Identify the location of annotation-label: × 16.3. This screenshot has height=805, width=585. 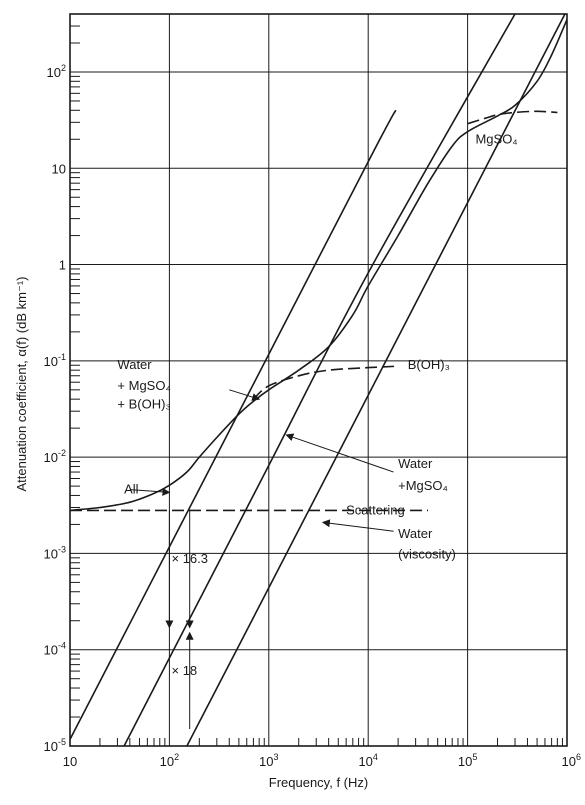
(190, 558).